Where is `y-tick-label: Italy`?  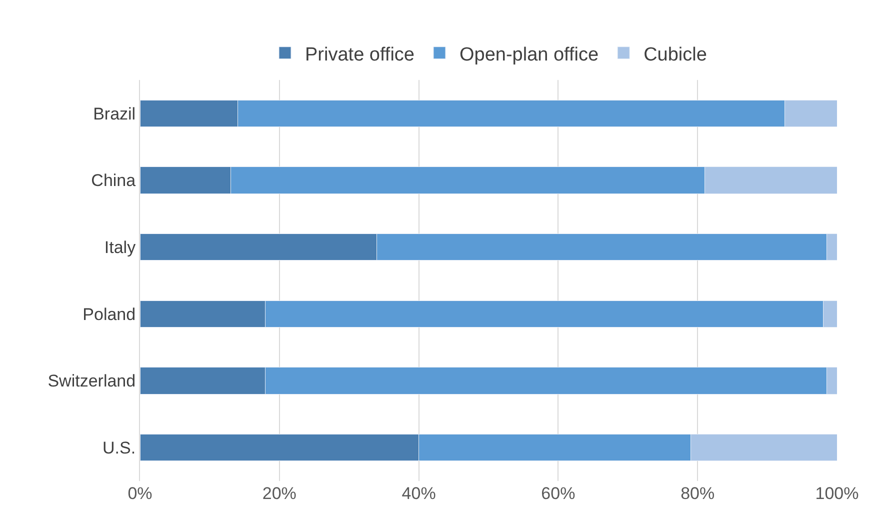 y-tick-label: Italy is located at coordinates (120, 248).